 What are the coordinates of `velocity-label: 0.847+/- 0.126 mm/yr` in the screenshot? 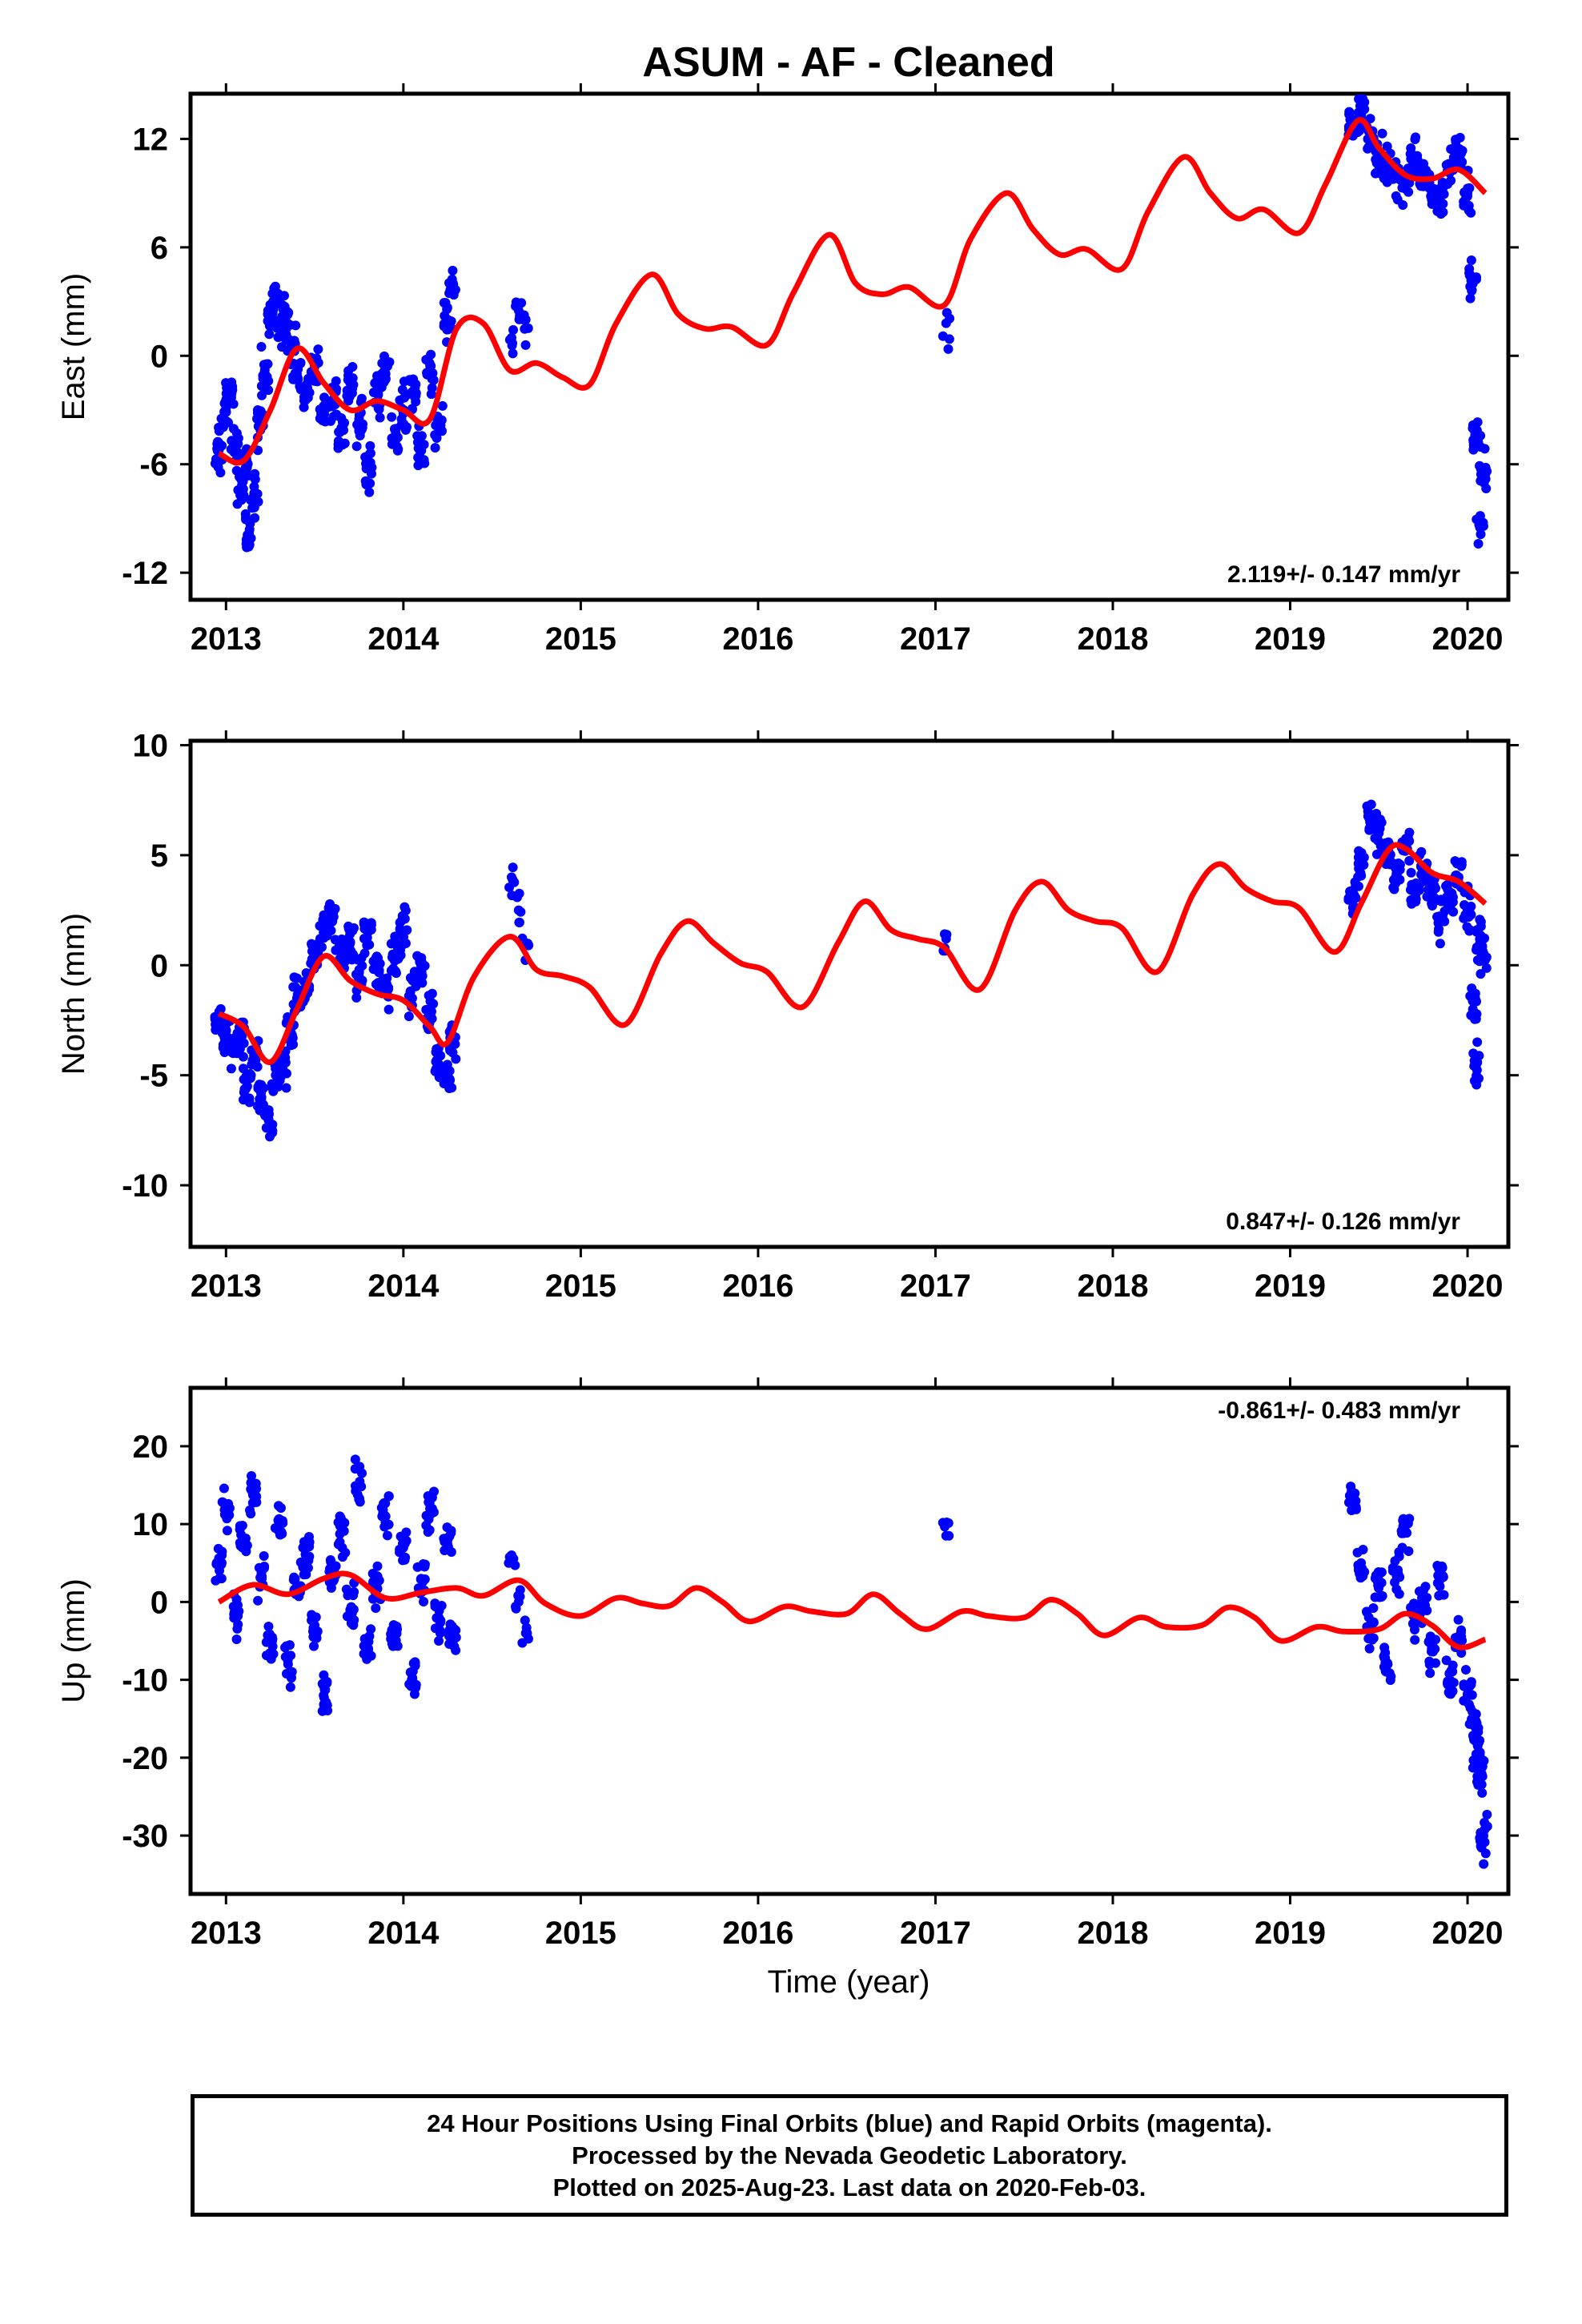 It's located at (1343, 1221).